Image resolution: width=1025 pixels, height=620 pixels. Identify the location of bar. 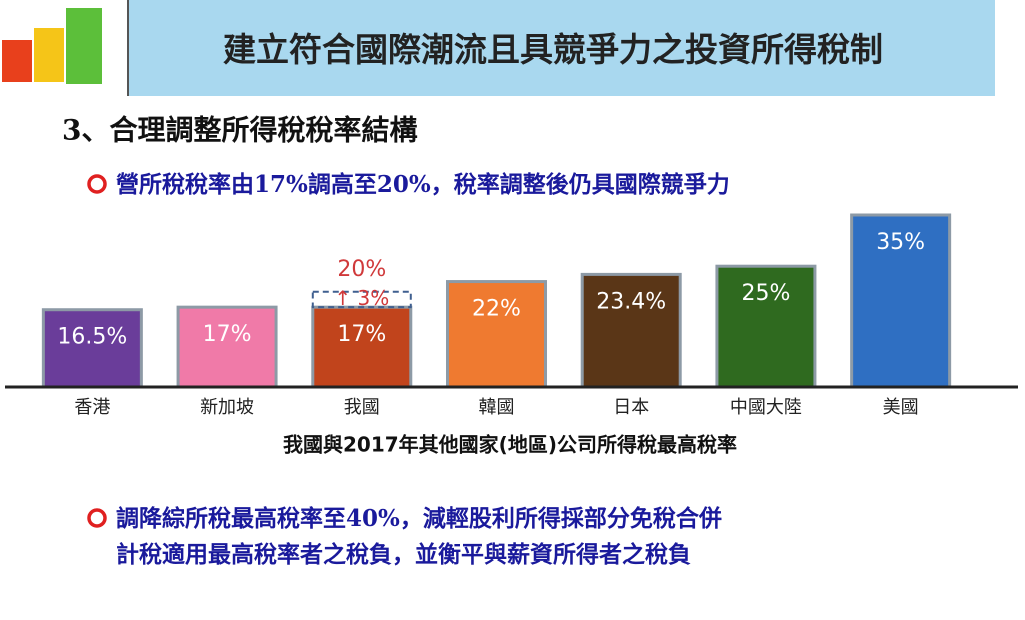
(92, 348).